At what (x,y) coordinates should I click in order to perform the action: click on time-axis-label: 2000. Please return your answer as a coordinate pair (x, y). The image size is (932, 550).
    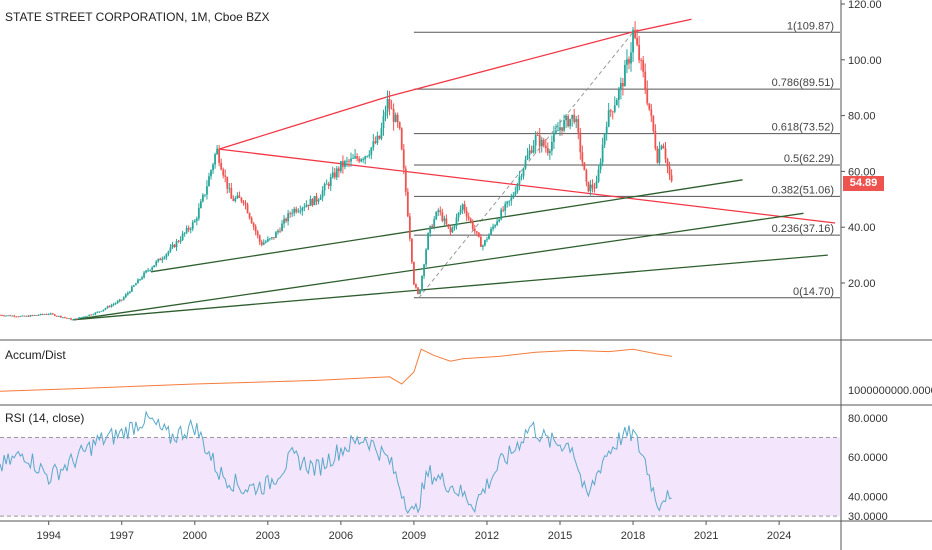
    Looking at the image, I should click on (195, 536).